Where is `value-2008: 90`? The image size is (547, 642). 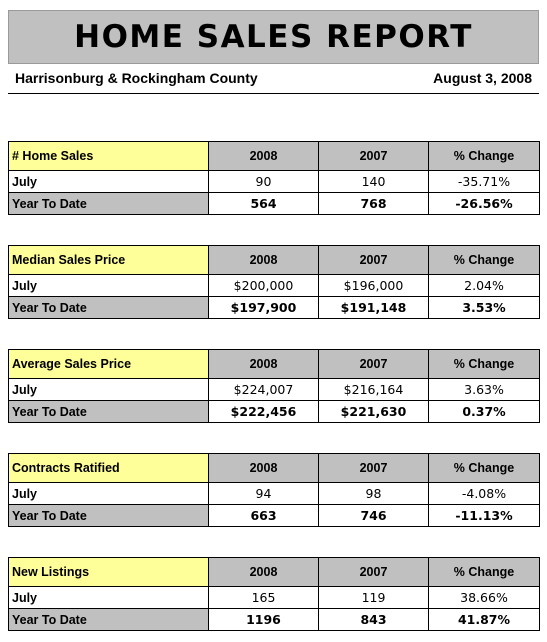 value-2008: 90 is located at coordinates (263, 181).